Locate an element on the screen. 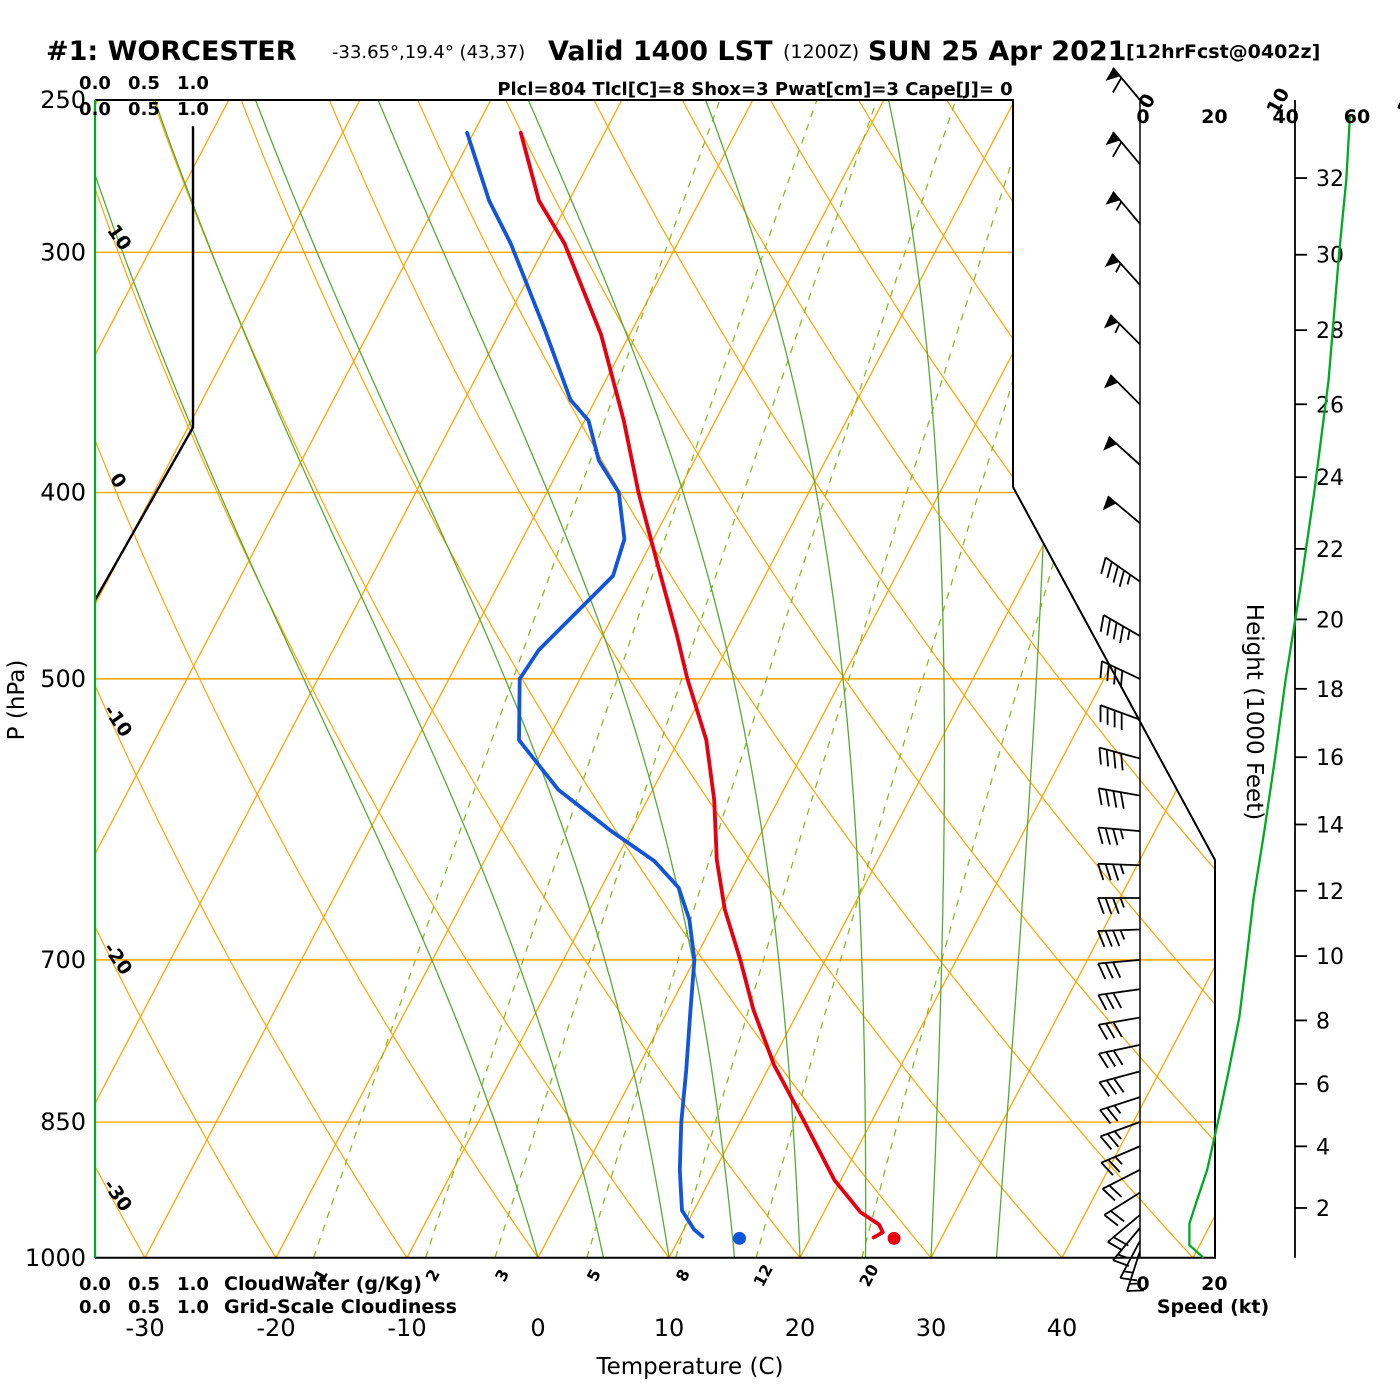 This screenshot has width=1400, height=1400. height-tick-label: 14 is located at coordinates (1330, 825).